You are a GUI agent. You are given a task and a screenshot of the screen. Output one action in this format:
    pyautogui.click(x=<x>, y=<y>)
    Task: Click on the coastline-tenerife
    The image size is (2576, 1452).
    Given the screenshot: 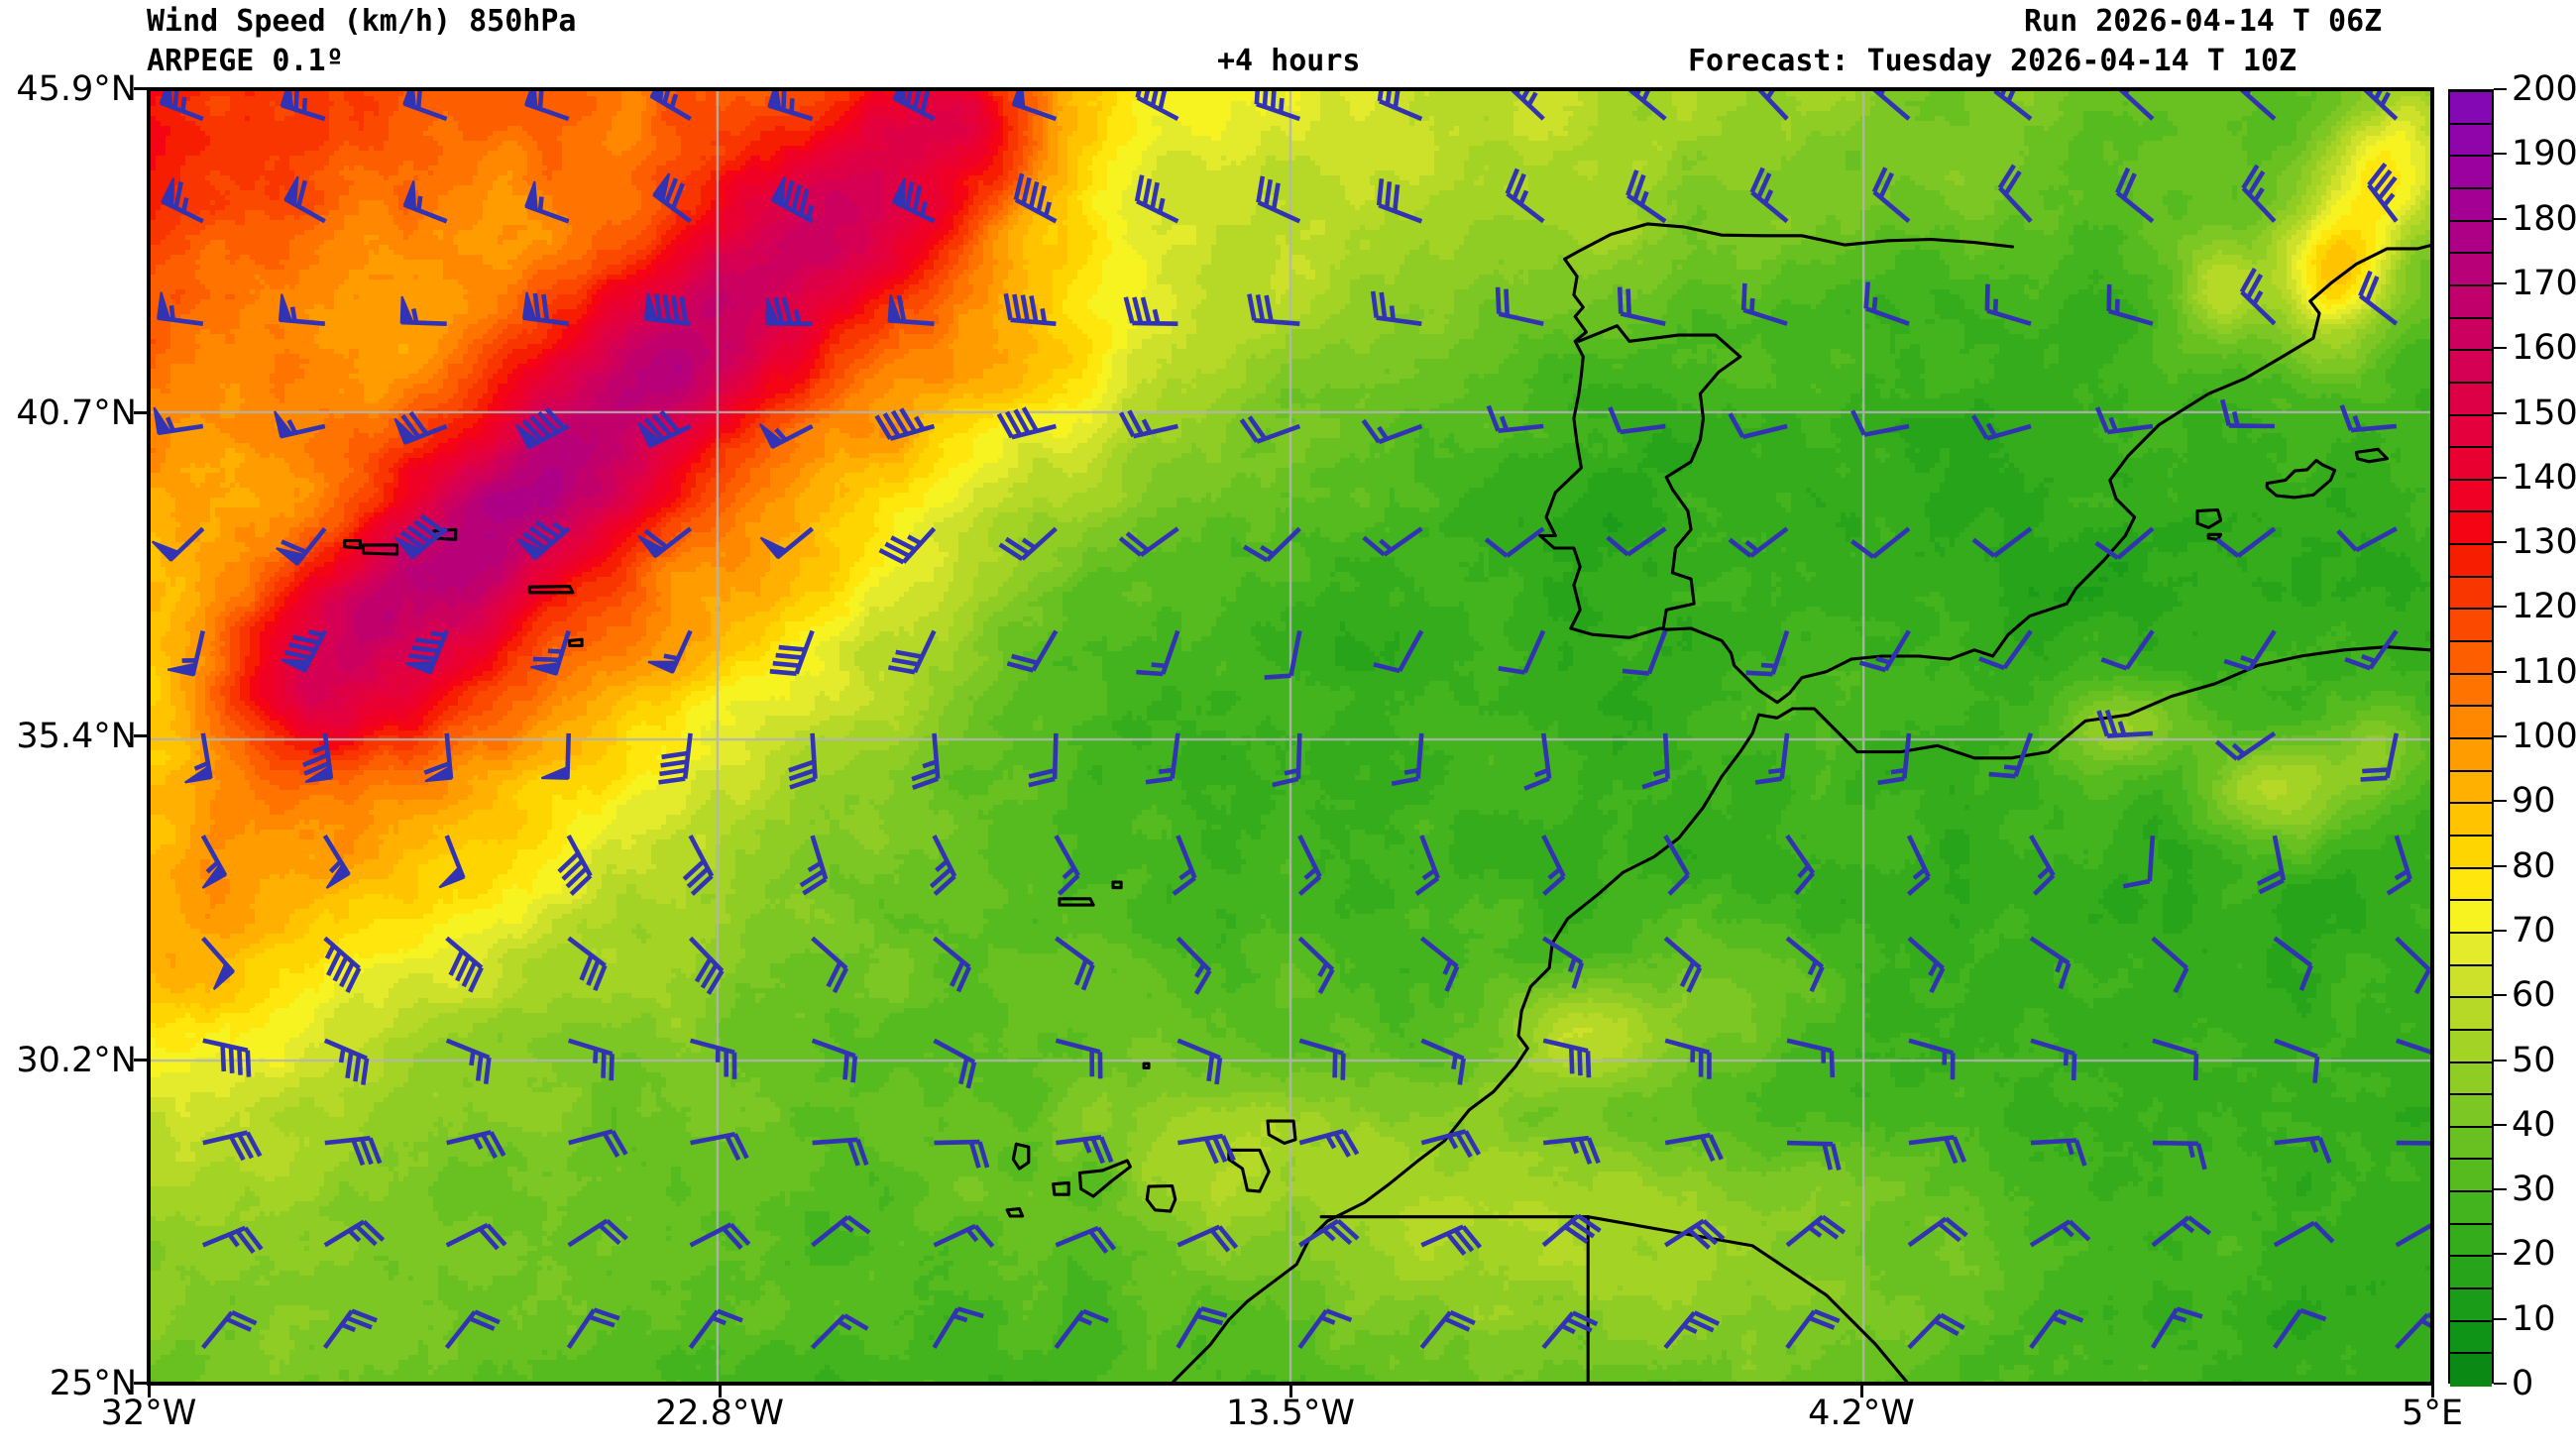 What is the action you would take?
    pyautogui.click(x=1104, y=1178)
    